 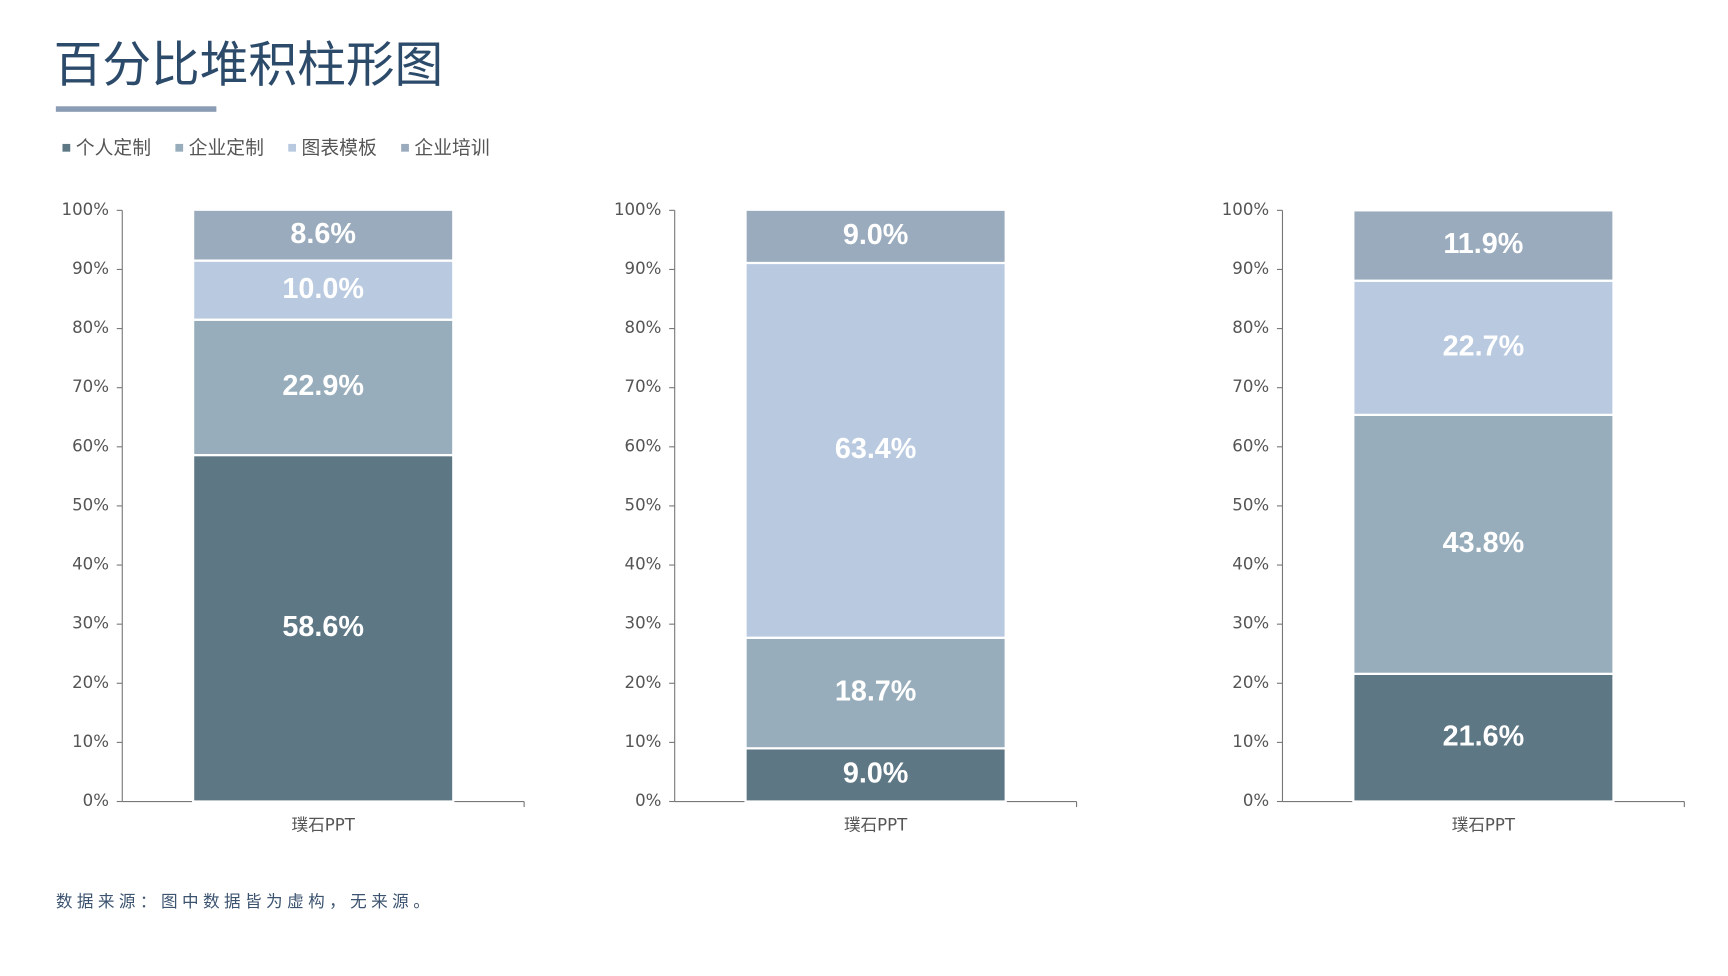 I want to click on legend: 个人定制 企业定制 图表模板 企业培训, so click(x=276, y=148).